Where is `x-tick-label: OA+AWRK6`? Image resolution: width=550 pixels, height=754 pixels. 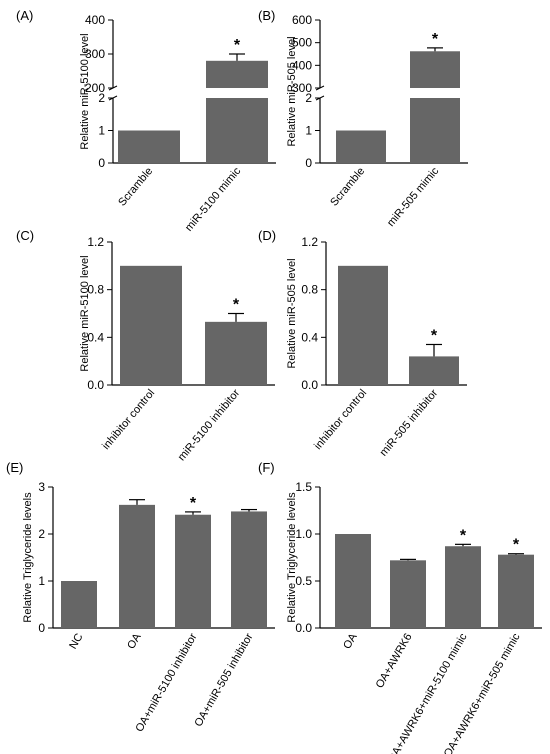
x-tick-label: OA+AWRK6 is located at coordinates (394, 661).